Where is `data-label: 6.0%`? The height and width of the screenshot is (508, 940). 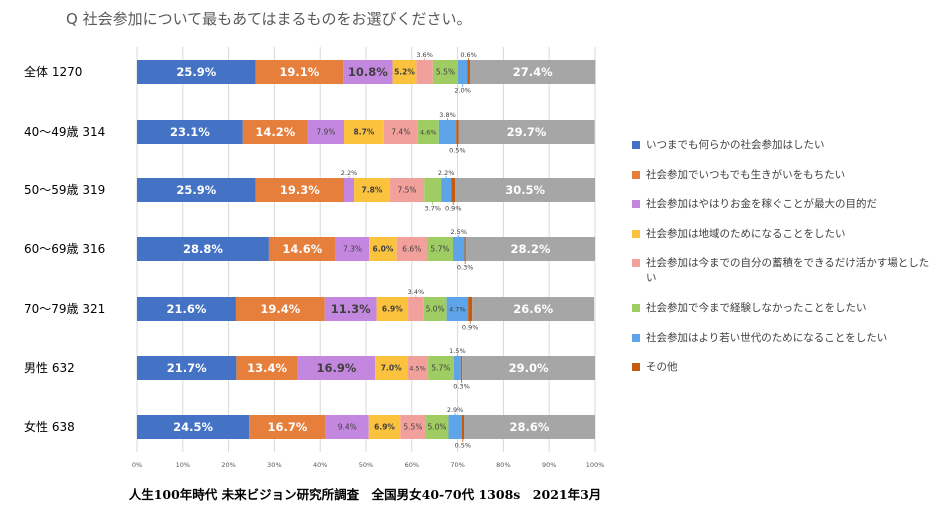
data-label: 6.0% is located at coordinates (383, 249).